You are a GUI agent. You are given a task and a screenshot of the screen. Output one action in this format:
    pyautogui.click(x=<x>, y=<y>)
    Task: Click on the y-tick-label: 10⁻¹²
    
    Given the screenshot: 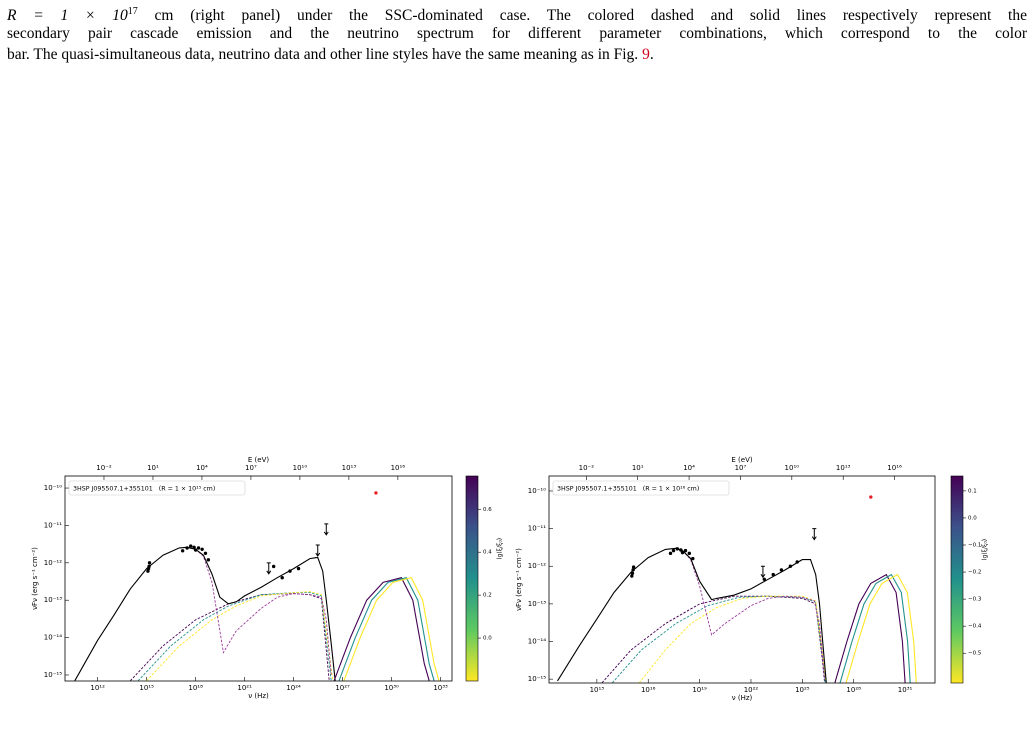 What is the action you would take?
    pyautogui.click(x=537, y=566)
    